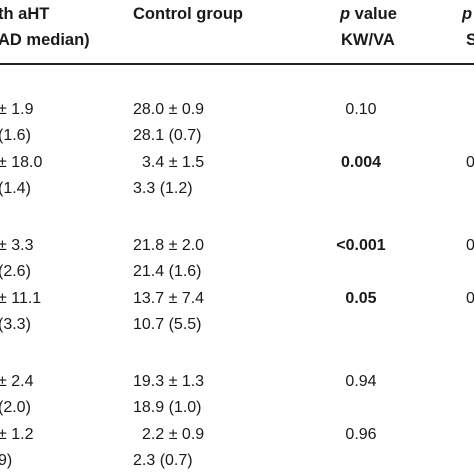 The image size is (474, 474). I want to click on row4-control-mean: 13.7 ± 7.4, so click(169, 298).